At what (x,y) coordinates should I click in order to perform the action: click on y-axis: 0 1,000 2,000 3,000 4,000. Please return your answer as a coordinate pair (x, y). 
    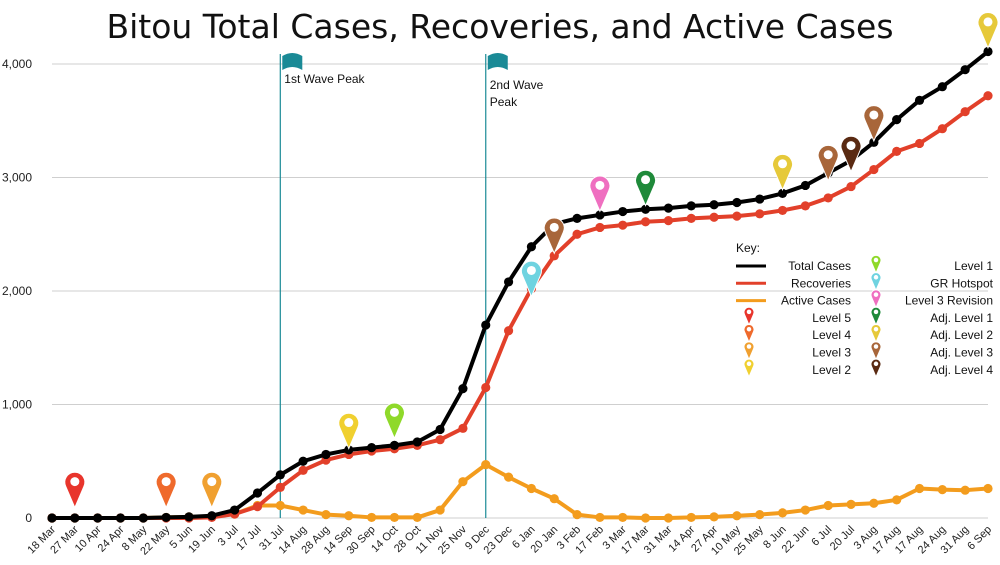
    Looking at the image, I should click on (17, 291).